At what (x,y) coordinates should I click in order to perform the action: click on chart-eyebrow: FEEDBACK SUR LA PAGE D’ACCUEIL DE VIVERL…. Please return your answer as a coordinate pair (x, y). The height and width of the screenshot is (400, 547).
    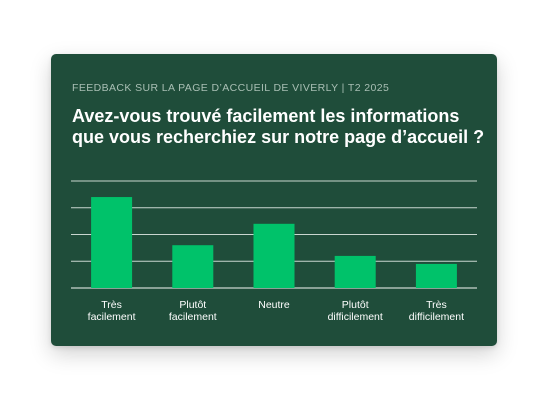
    Looking at the image, I should click on (231, 88).